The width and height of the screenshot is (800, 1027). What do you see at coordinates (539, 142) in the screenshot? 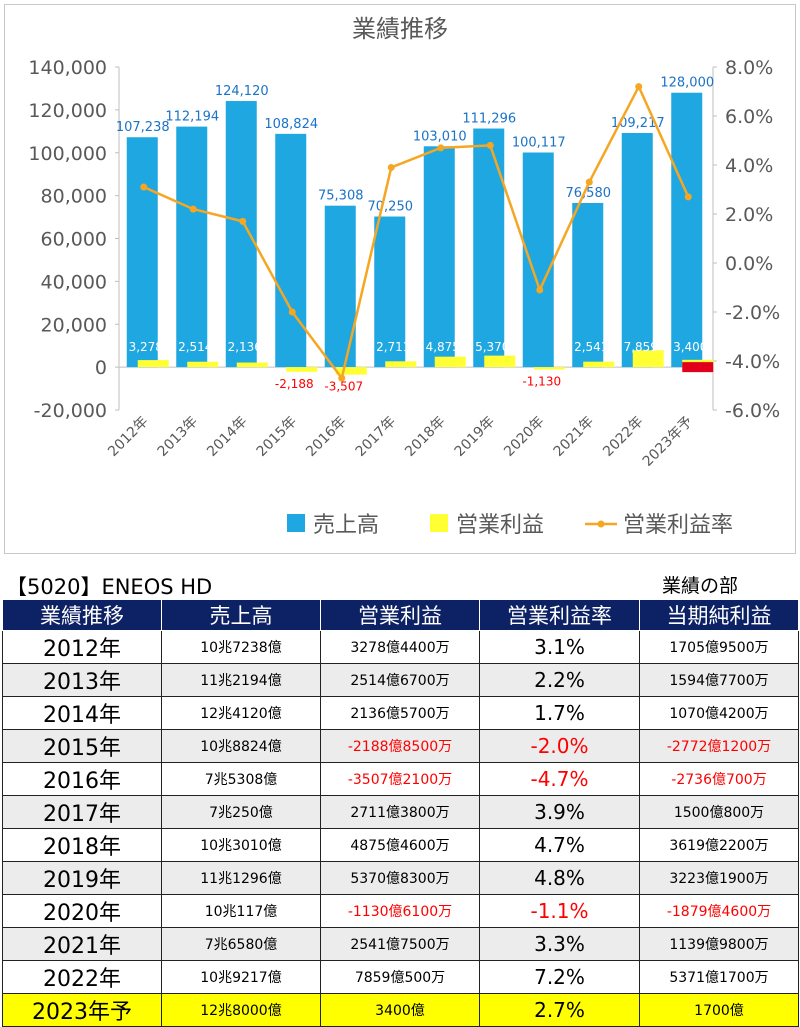
I see `sales-data-label: 100,117` at bounding box center [539, 142].